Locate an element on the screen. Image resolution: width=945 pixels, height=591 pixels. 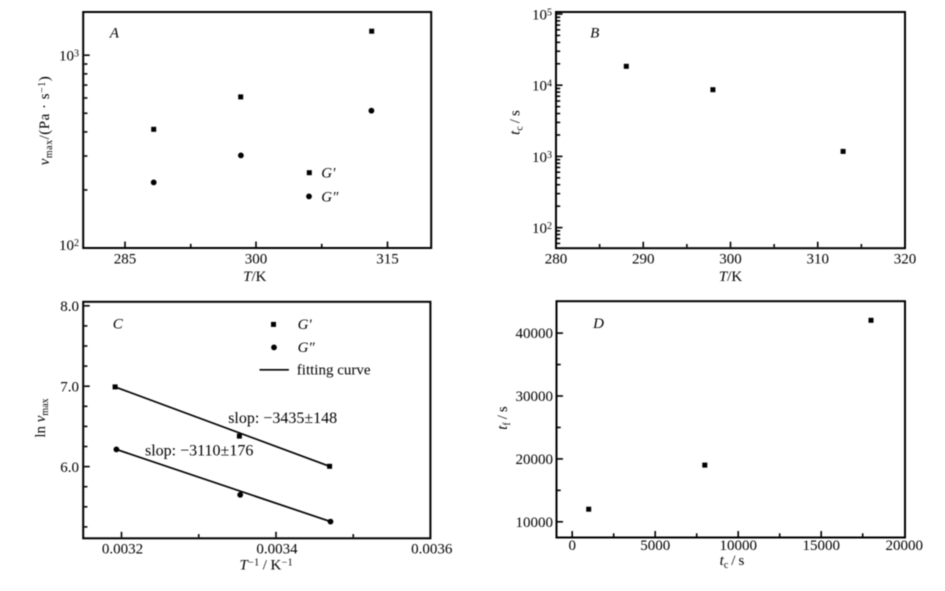
svg-text: 285 is located at coordinates (125, 260).